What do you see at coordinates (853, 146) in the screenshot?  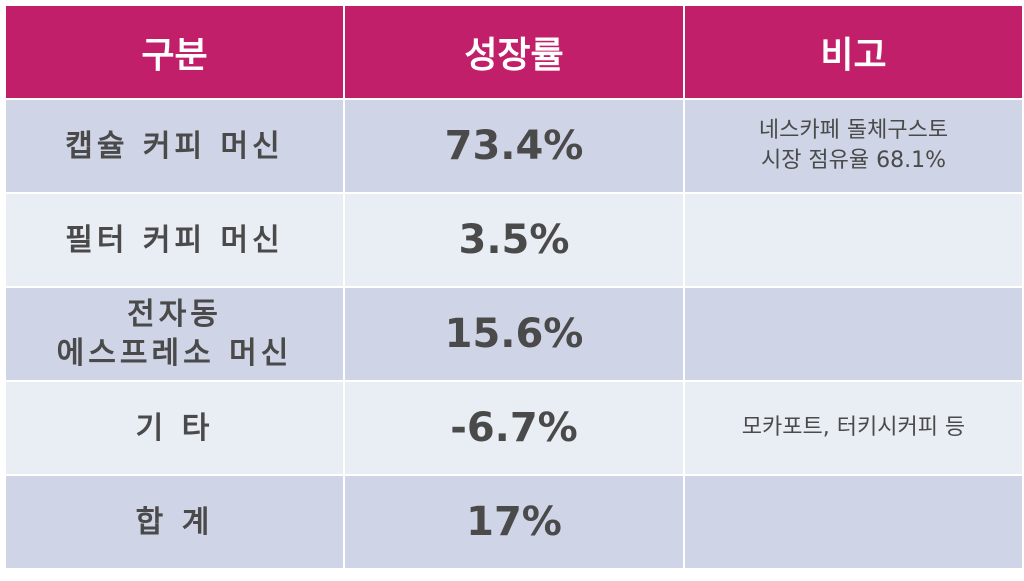 I see `table-cell: 네스카페 돌체구스토 시장 점유율 68.1%` at bounding box center [853, 146].